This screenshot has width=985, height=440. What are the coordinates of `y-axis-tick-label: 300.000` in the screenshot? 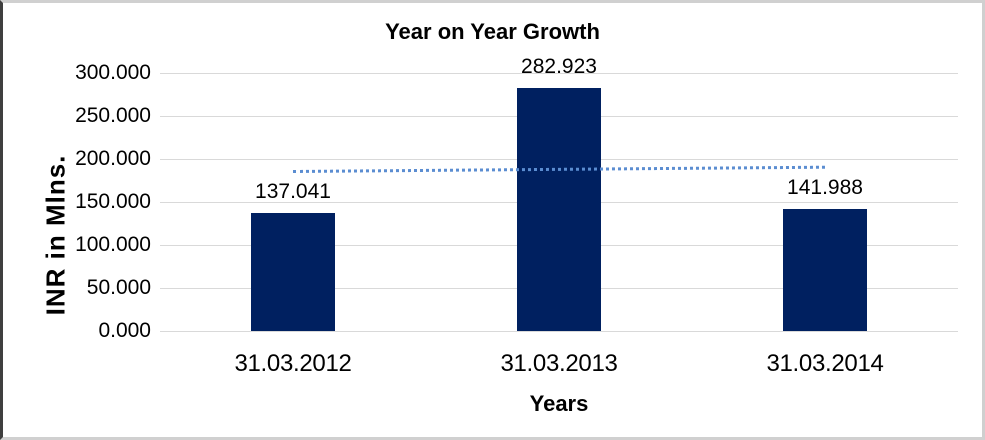 It's located at (113, 72).